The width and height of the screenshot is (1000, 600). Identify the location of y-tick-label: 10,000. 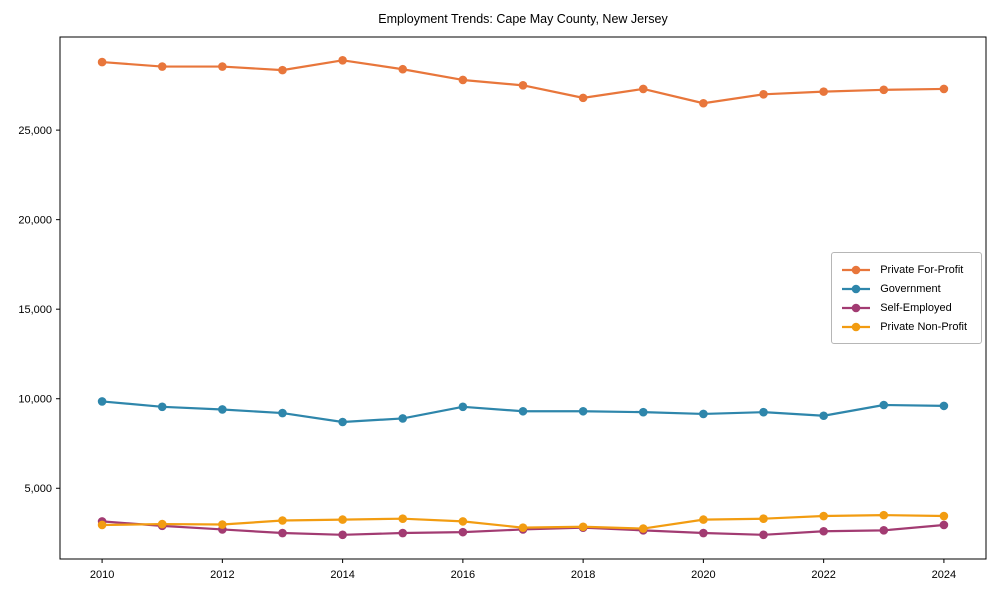
(35, 400).